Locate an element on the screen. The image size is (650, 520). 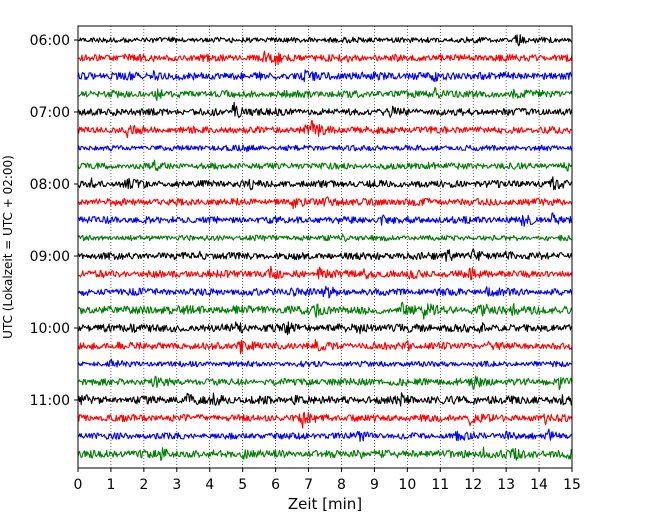
y-tick-label: 06:00 is located at coordinates (50, 41).